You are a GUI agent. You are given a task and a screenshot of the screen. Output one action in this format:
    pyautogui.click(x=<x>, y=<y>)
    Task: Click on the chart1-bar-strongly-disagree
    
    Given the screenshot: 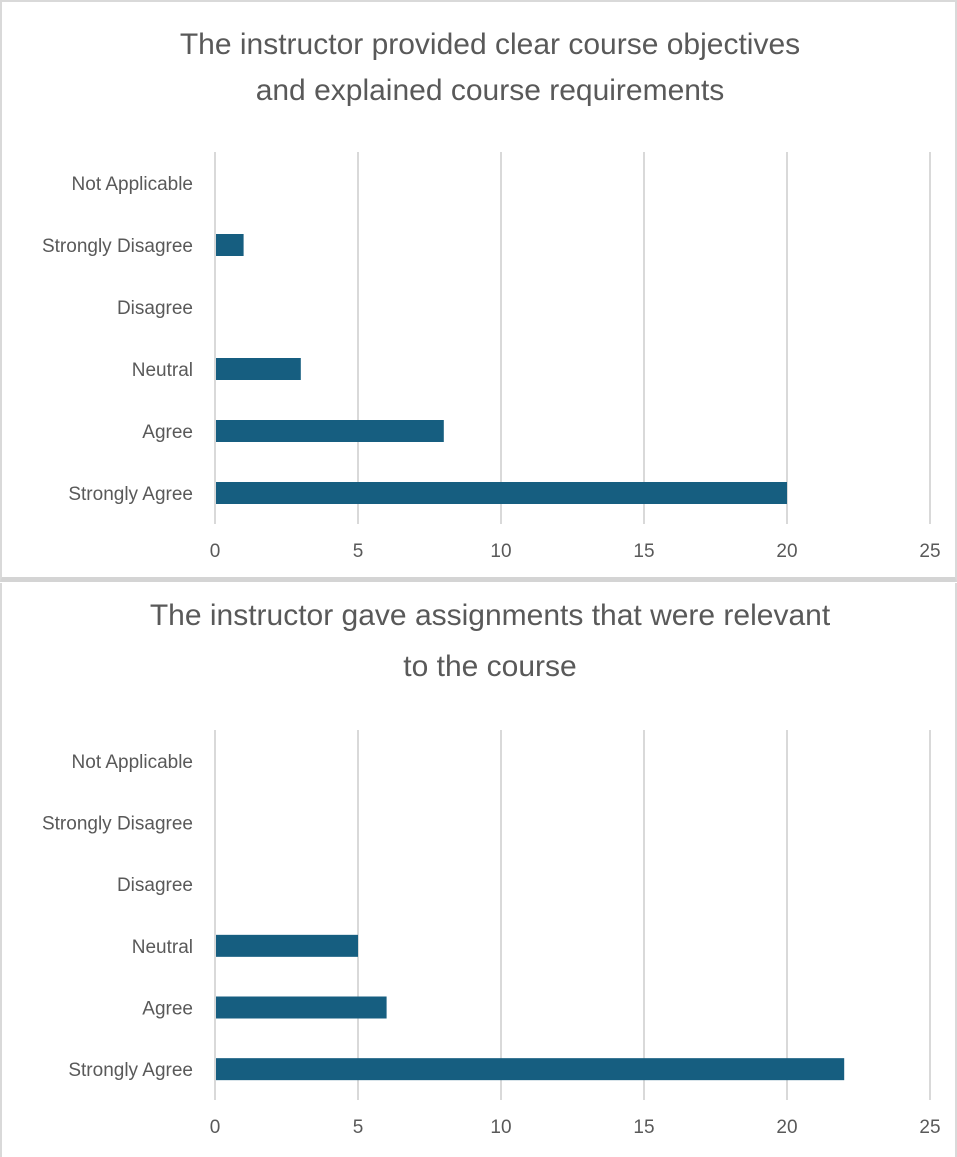 What is the action you would take?
    pyautogui.click(x=230, y=245)
    